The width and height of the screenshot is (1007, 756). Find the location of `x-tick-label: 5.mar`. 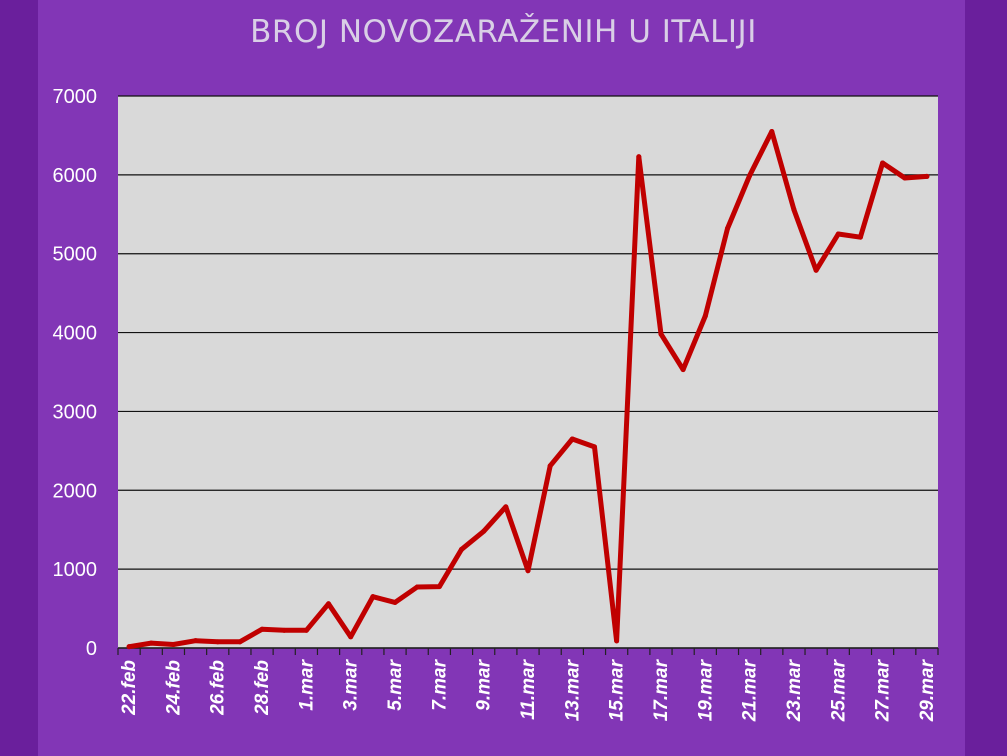

x-tick-label: 5.mar is located at coordinates (395, 684).